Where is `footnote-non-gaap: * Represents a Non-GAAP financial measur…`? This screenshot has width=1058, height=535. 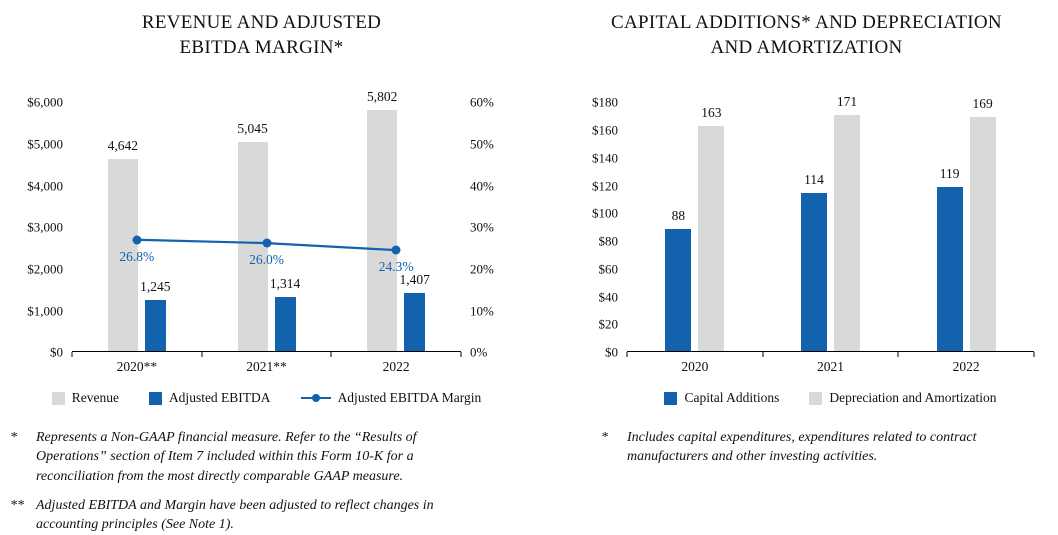
footnote-non-gaap: * Represents a Non-GAAP financial measur… is located at coordinates (262, 457).